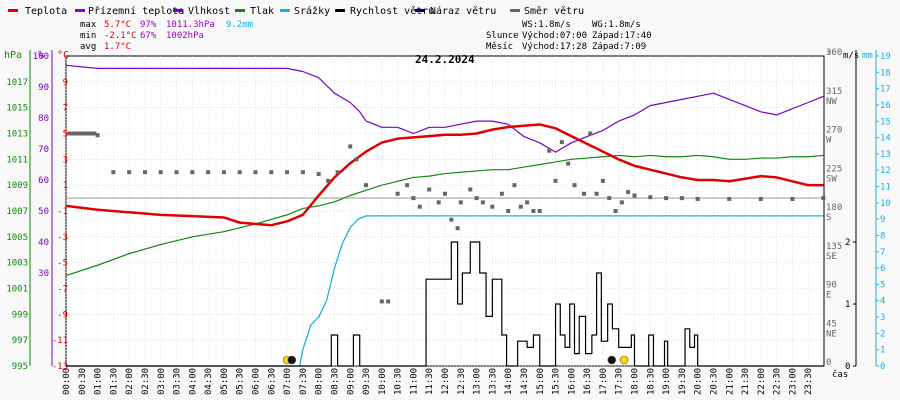  I want to click on tick-pct: 30, so click(43, 274).